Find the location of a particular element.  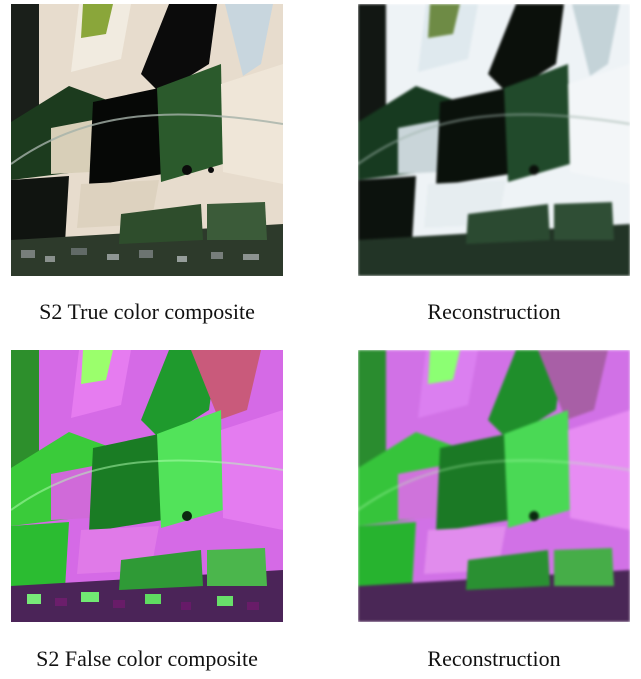

false-color-reconstruction-caption: Reconstruction is located at coordinates (494, 658).